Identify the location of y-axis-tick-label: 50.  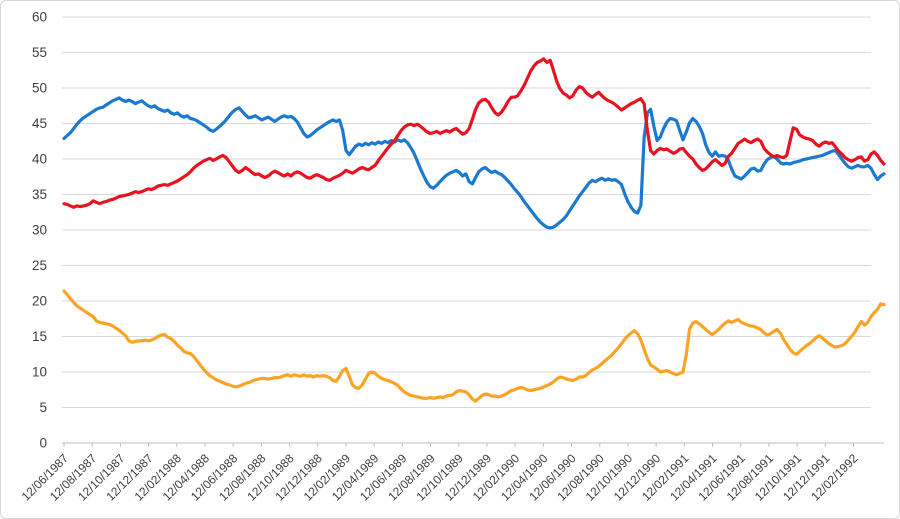
(39, 88).